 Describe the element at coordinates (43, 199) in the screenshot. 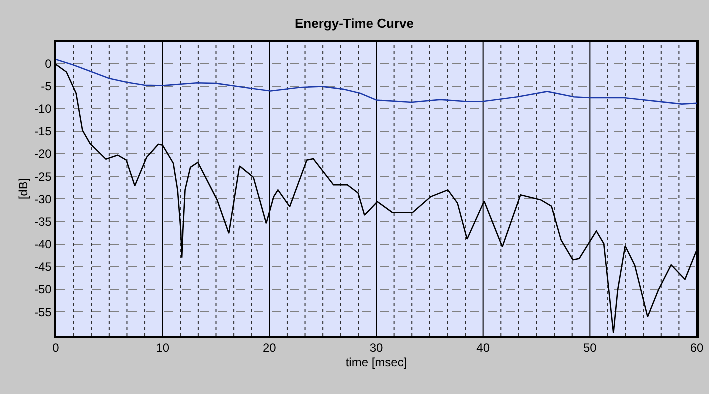

I see `y-tick-label: -30` at that location.